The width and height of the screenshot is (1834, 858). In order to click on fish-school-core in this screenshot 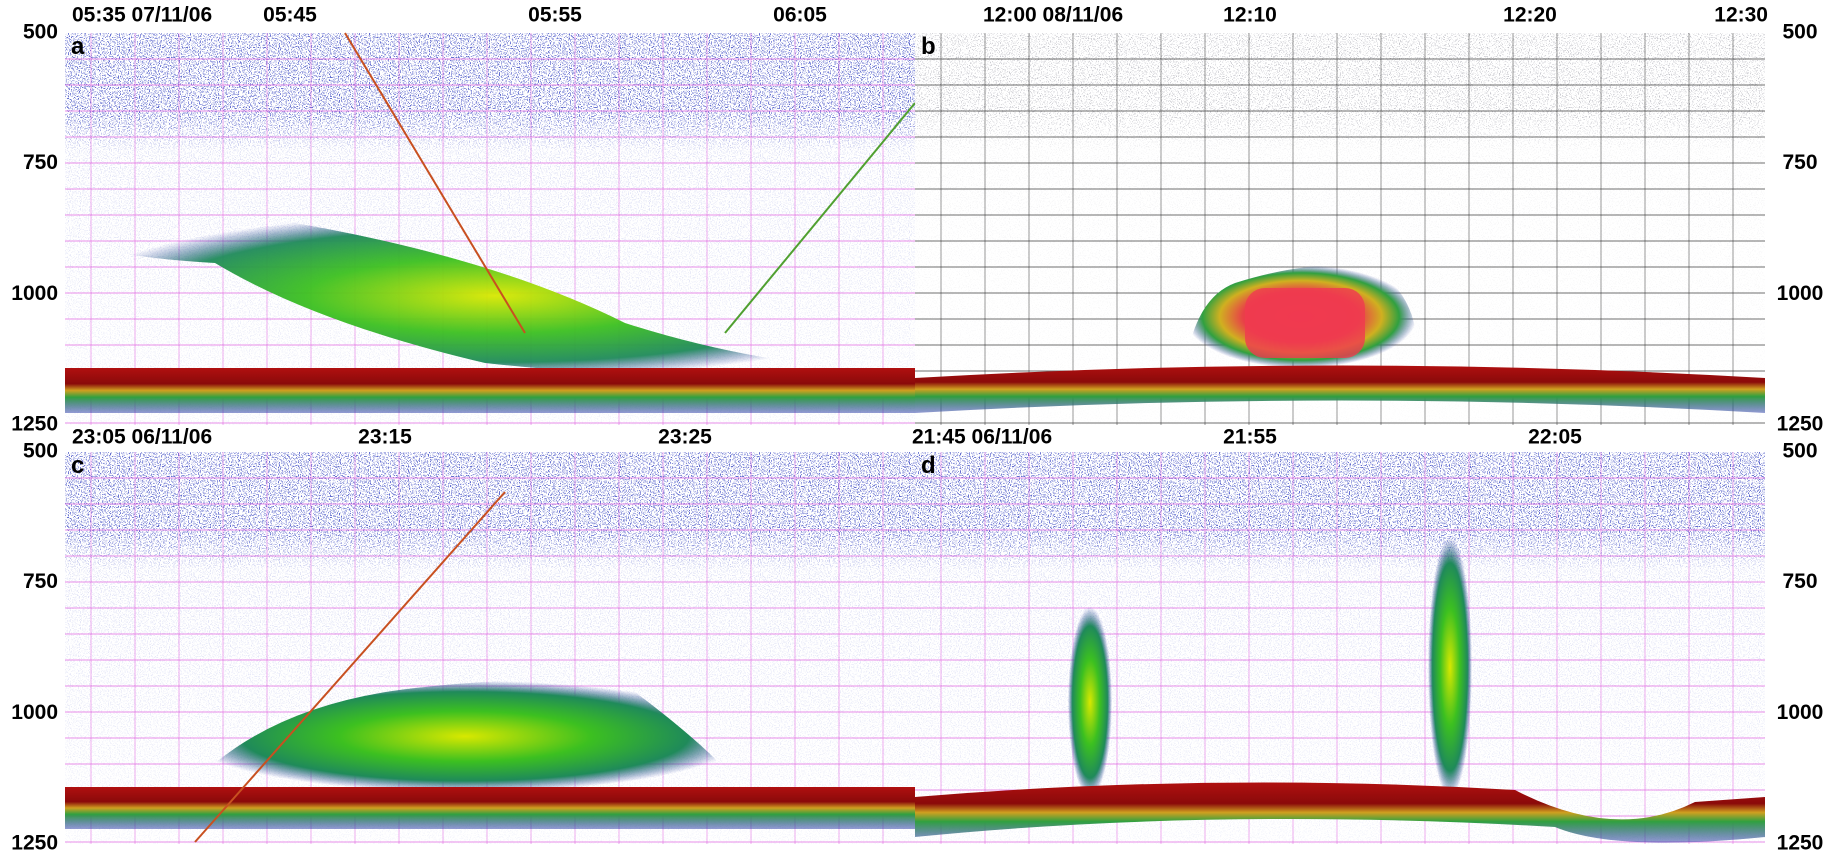, I will do `click(1305, 323)`.